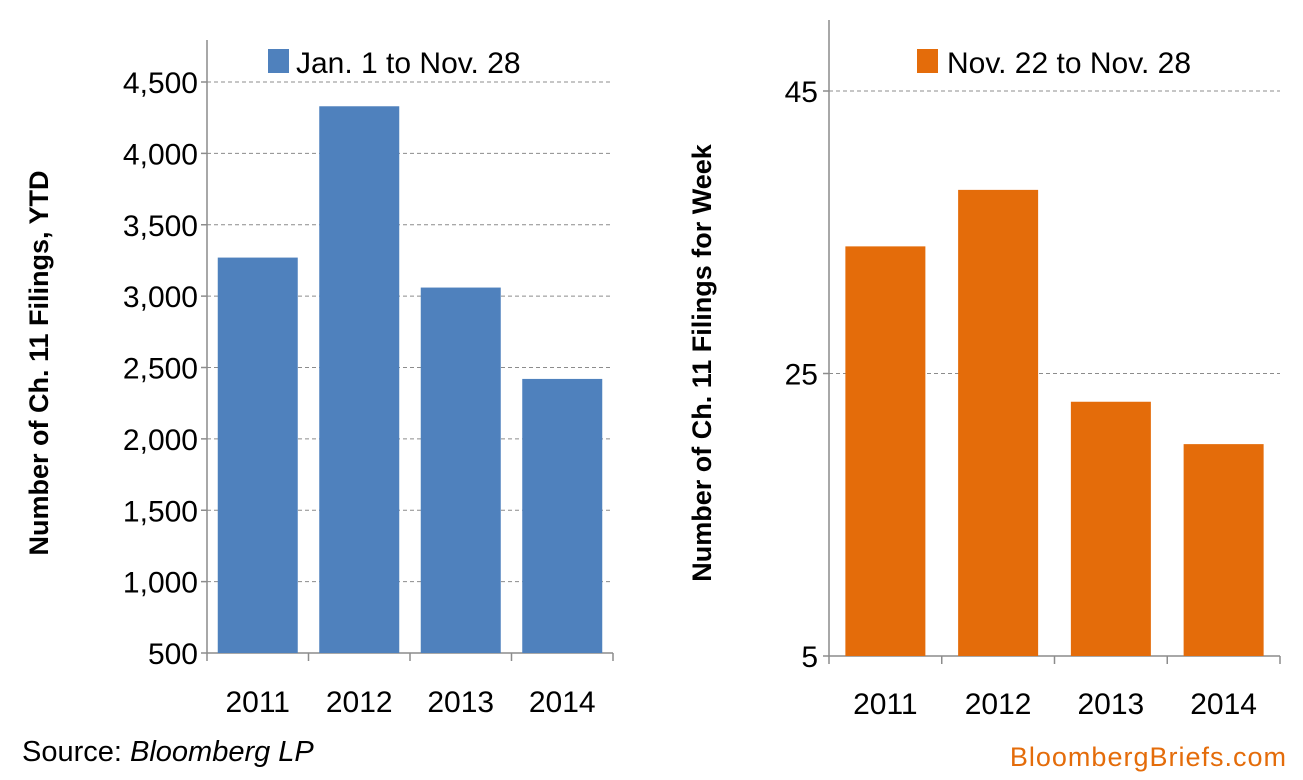 This screenshot has width=1303, height=780. What do you see at coordinates (160, 583) in the screenshot?
I see `chart1-y-tick-label: 1,000` at bounding box center [160, 583].